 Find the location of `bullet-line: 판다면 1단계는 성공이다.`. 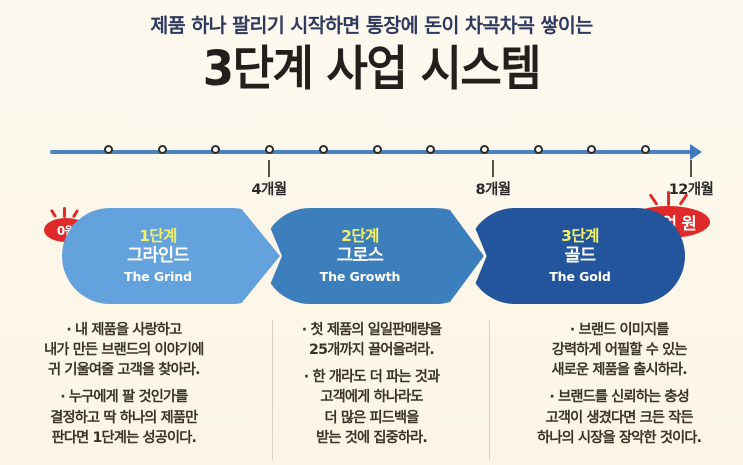

bullet-line: 판다면 1단계는 성공이다. is located at coordinates (124, 437).